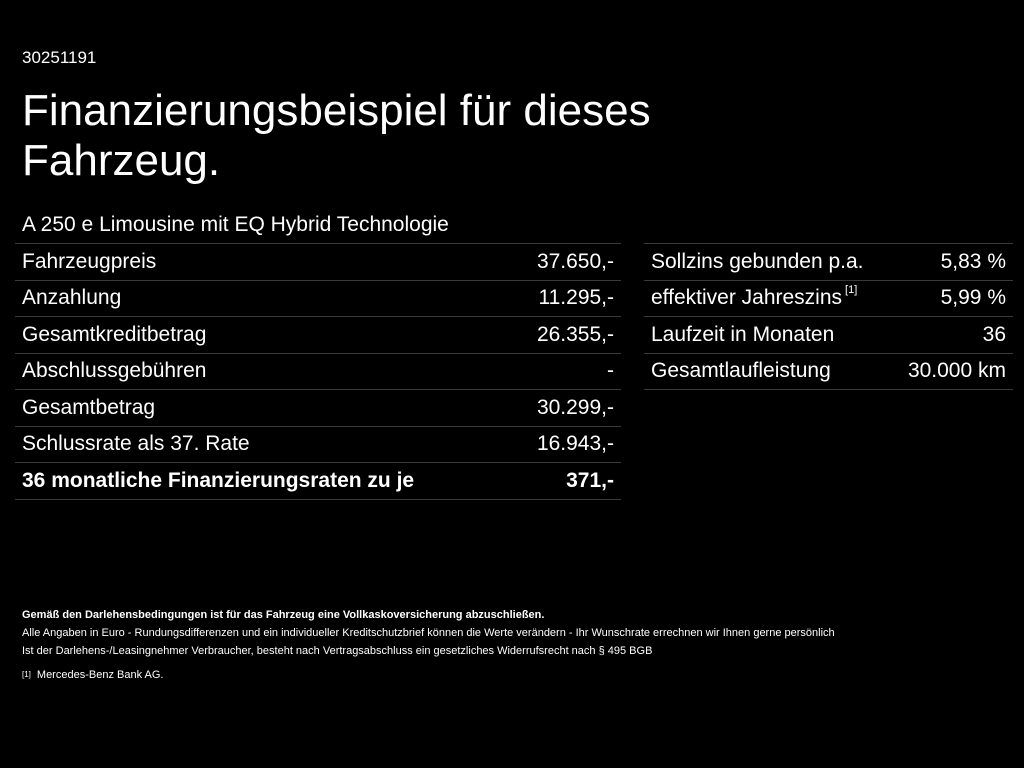  I want to click on row-value: 16.943,-, so click(575, 444).